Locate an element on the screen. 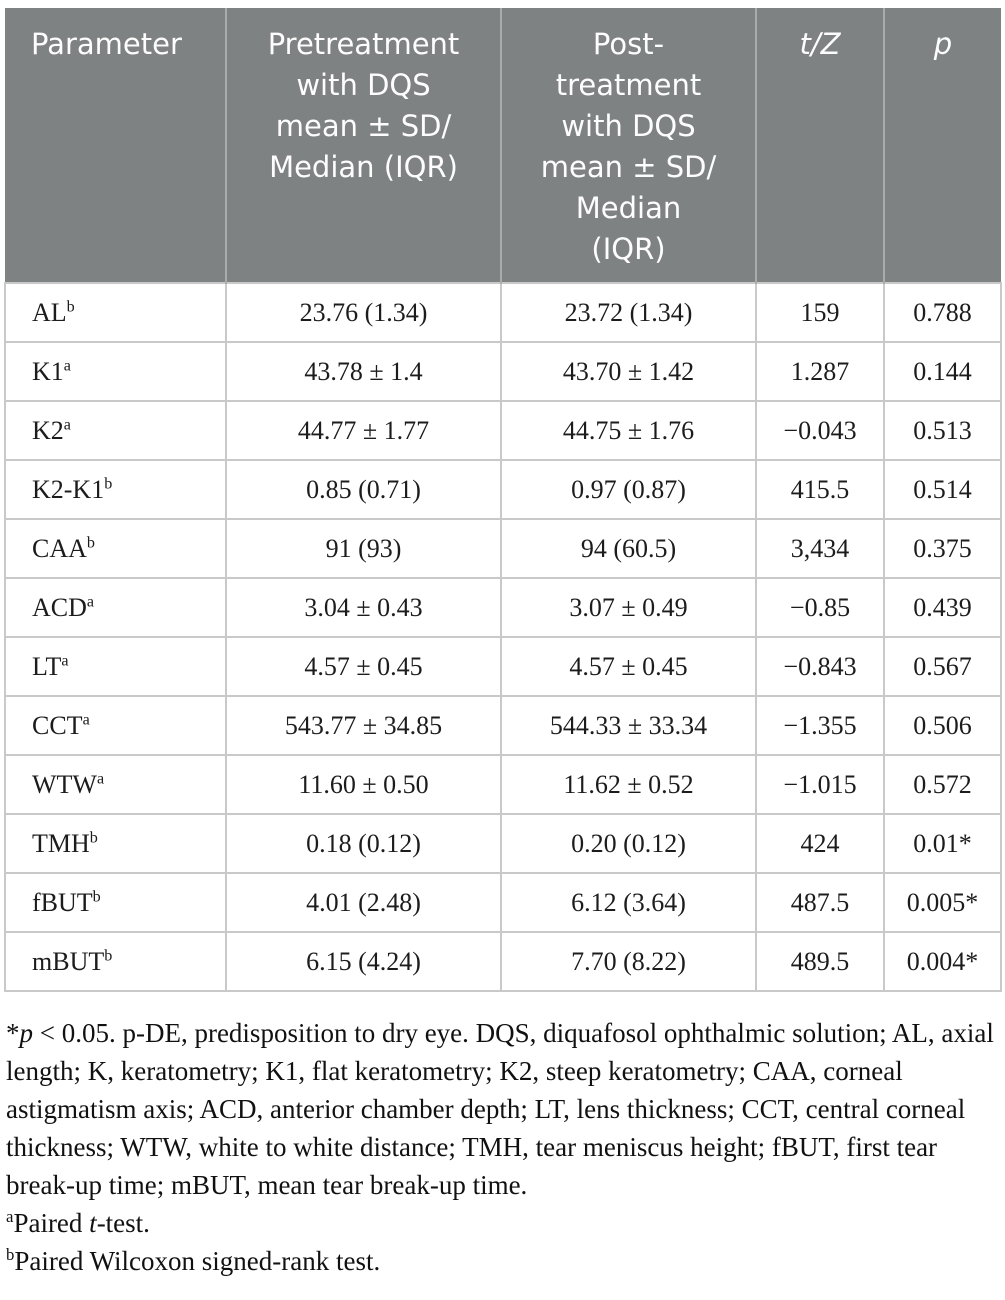 The image size is (1005, 1300). table-row: K1a 43.78 ± 1.4 43.70 ± 1.42 1.287 0.144 is located at coordinates (503, 371).